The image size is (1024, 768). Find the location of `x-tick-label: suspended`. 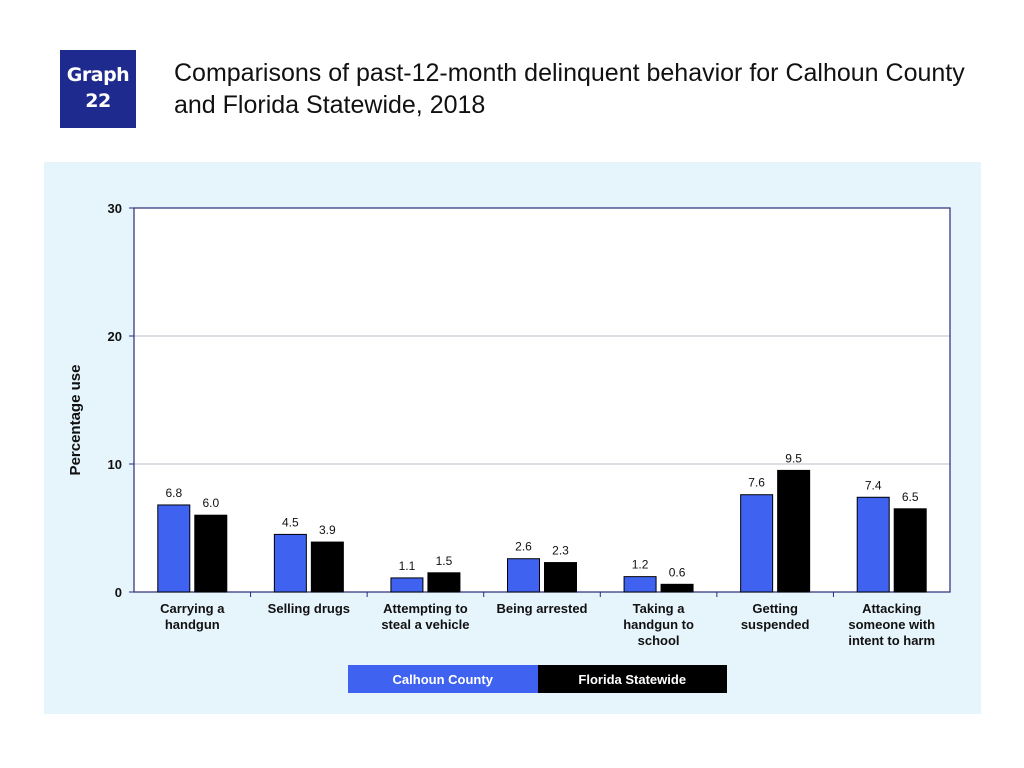

x-tick-label: suspended is located at coordinates (775, 624).